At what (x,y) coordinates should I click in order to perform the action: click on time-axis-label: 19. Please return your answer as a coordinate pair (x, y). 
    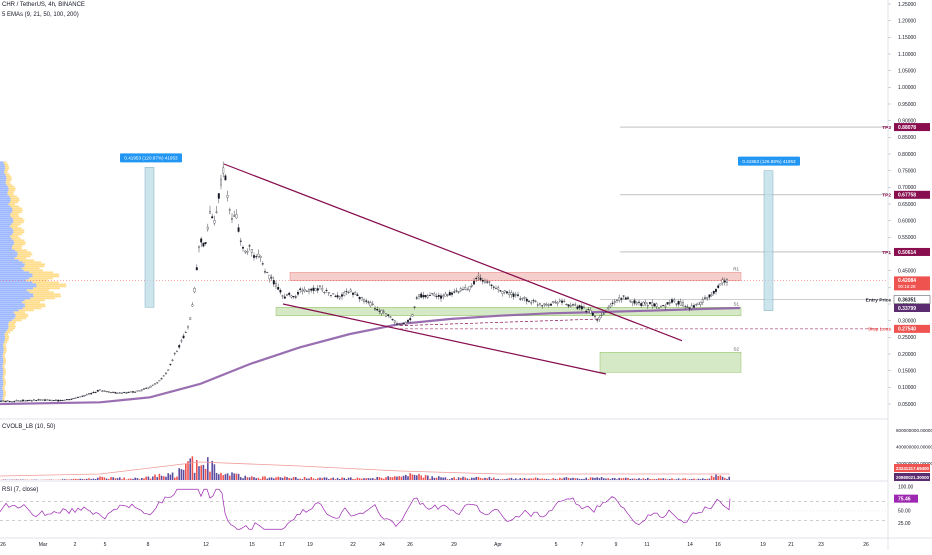
    Looking at the image, I should click on (310, 545).